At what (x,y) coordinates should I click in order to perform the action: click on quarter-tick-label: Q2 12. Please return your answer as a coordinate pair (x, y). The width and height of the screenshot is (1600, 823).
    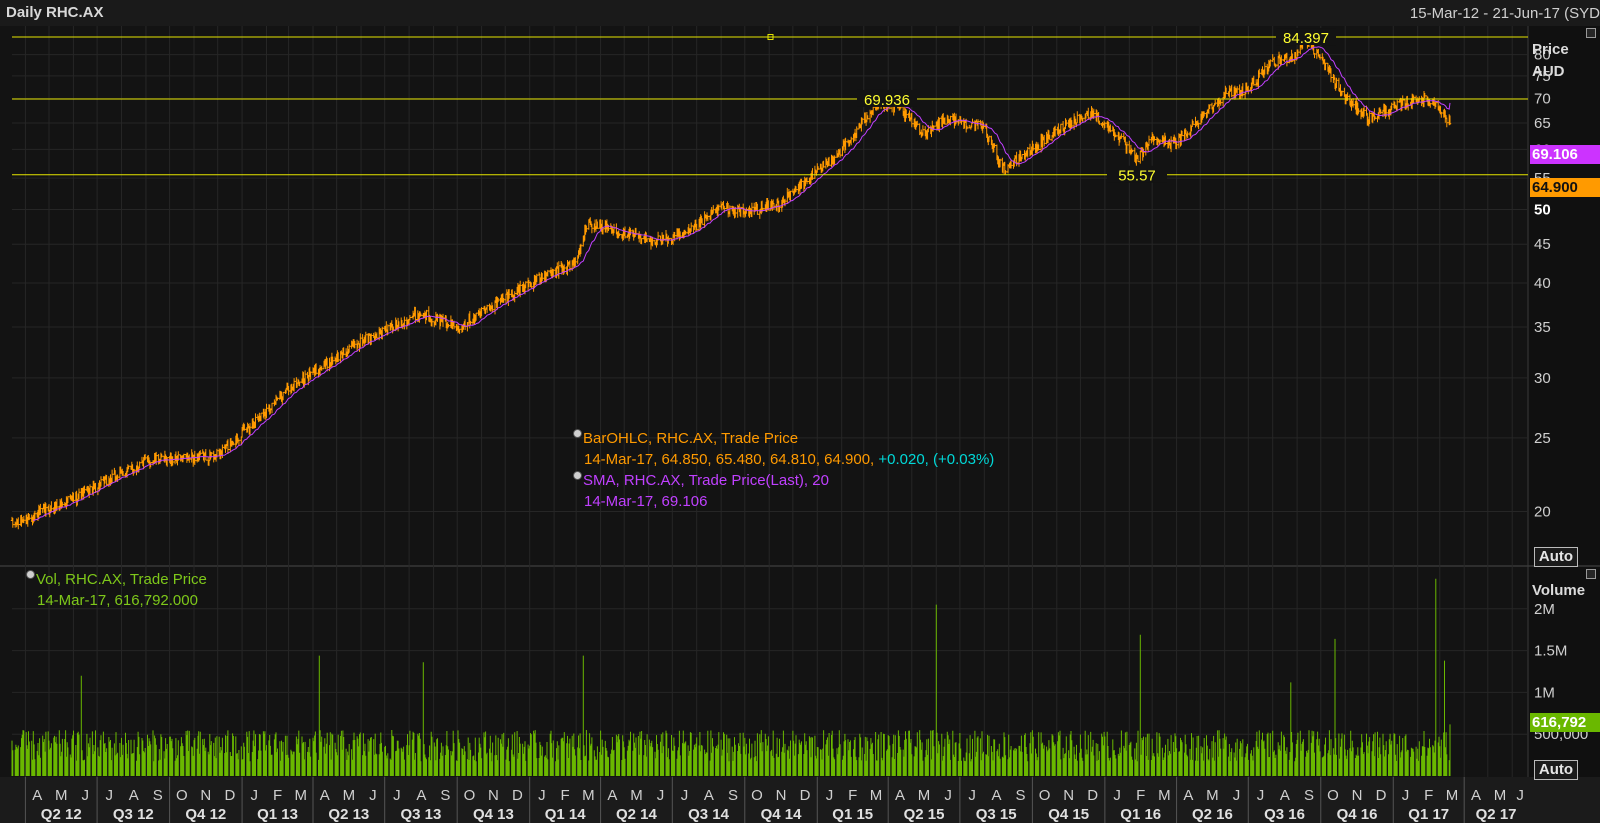
    Looking at the image, I should click on (61, 814).